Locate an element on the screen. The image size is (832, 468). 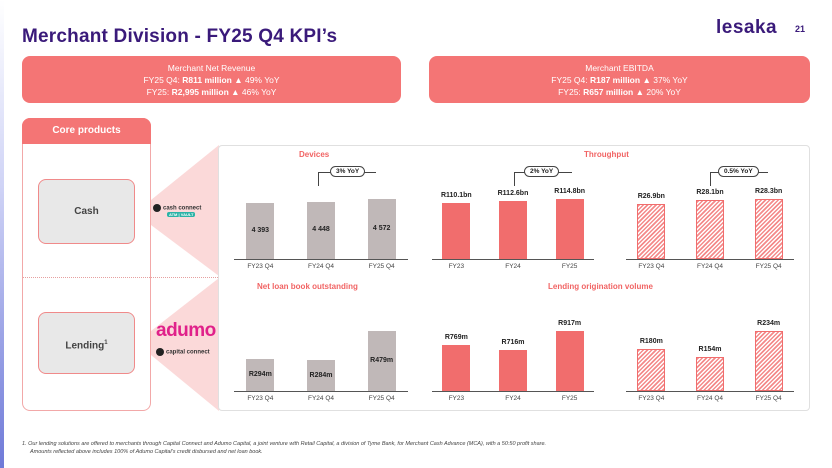
kpi-revenue-line1: FY25 Q4: R811 million ▲ 49% YoY is located at coordinates (211, 80).